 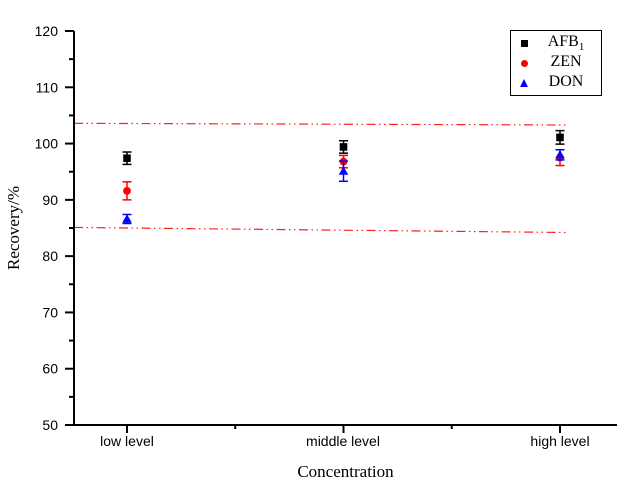 I want to click on x-tick-label-high: high level, so click(x=560, y=441).